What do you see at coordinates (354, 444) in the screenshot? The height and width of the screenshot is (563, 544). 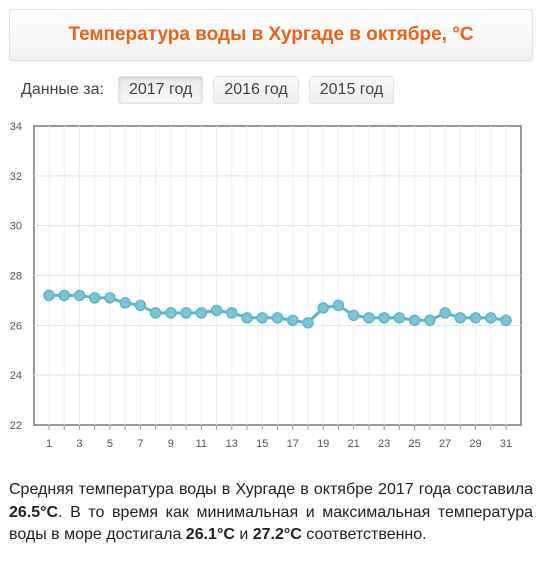 I see `x-tick-label: 21` at bounding box center [354, 444].